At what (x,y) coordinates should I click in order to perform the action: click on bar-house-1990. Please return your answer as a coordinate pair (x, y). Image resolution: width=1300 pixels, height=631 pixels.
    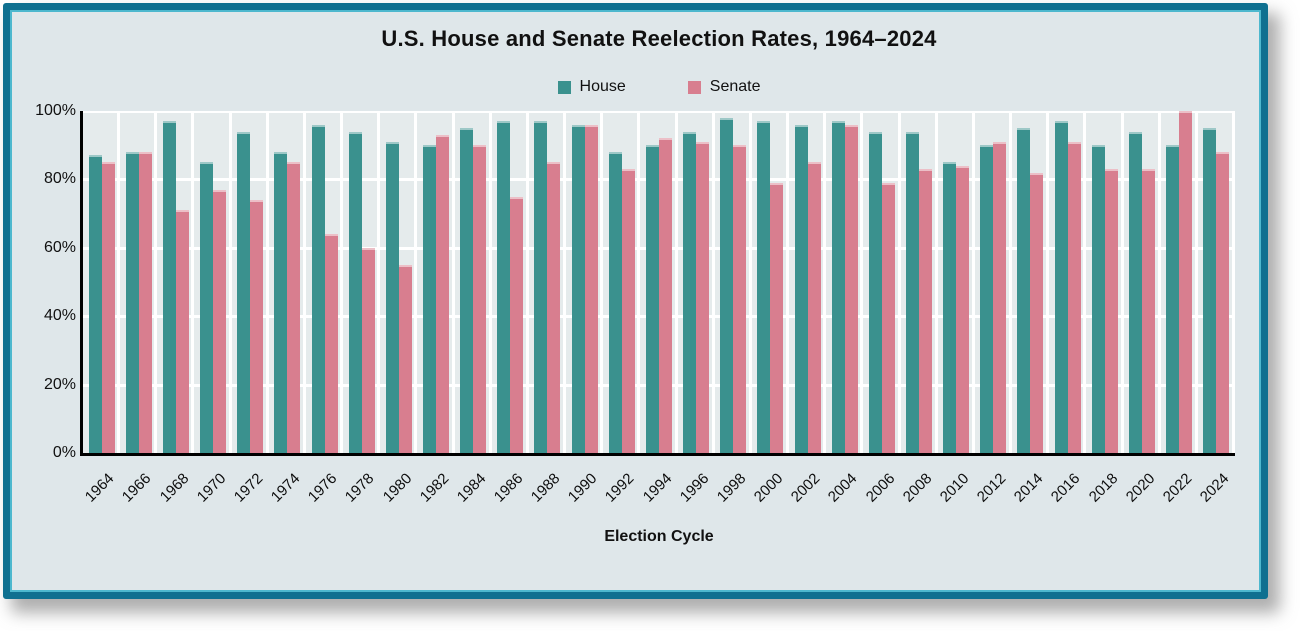
    Looking at the image, I should click on (578, 288).